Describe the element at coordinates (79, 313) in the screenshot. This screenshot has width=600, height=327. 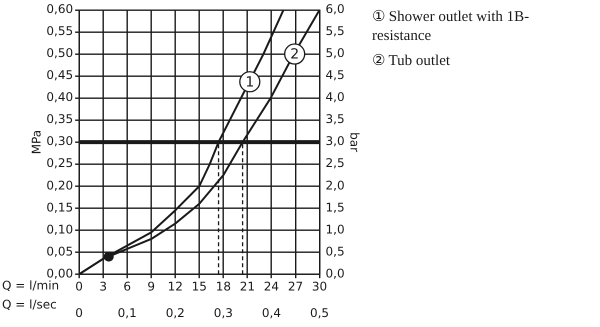
I see `x2-tick-label: 0` at that location.